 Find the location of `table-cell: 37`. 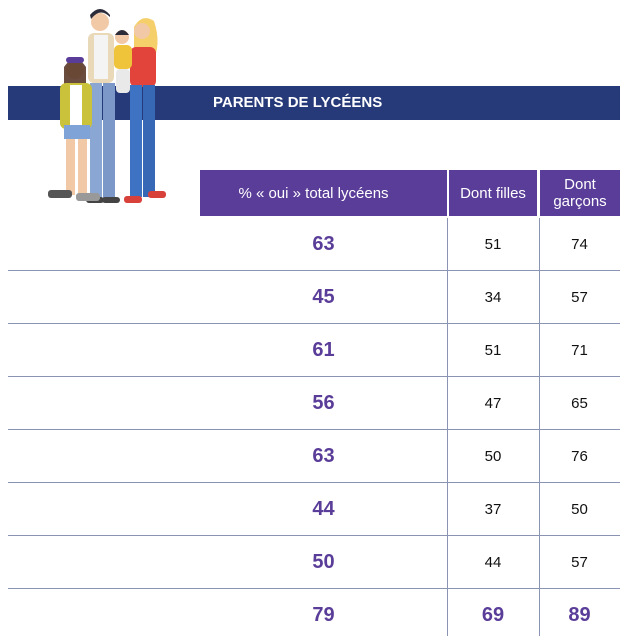

table-cell: 37 is located at coordinates (493, 509).